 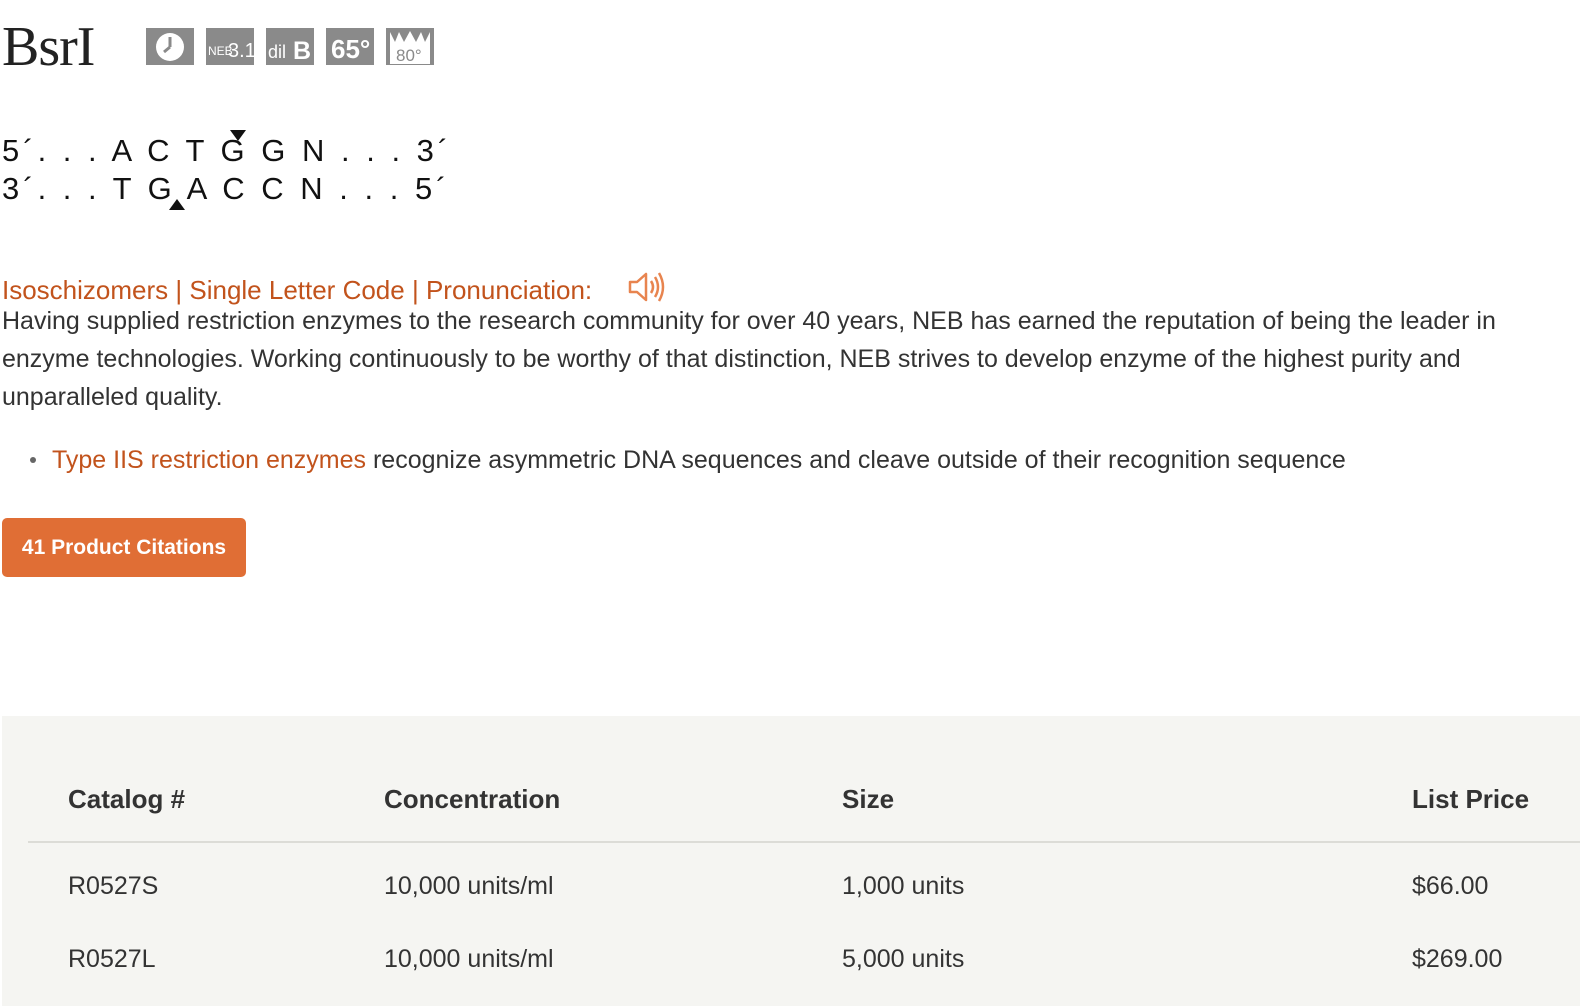 What do you see at coordinates (48, 47) in the screenshot?
I see `product-title: BsrI` at bounding box center [48, 47].